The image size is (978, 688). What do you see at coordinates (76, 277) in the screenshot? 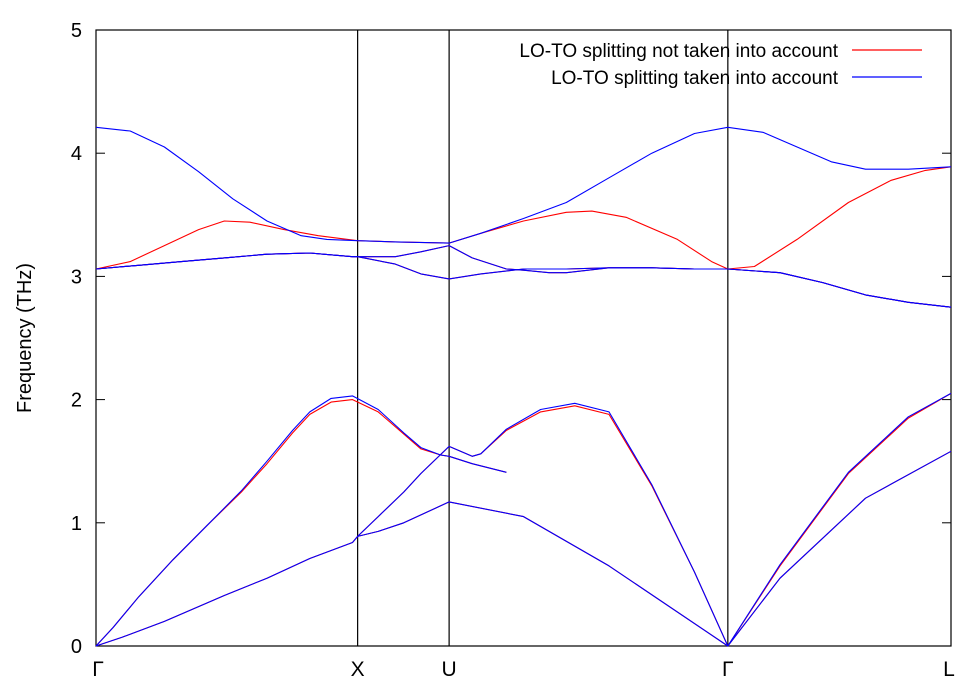
I see `y-tick-label: 3` at bounding box center [76, 277].